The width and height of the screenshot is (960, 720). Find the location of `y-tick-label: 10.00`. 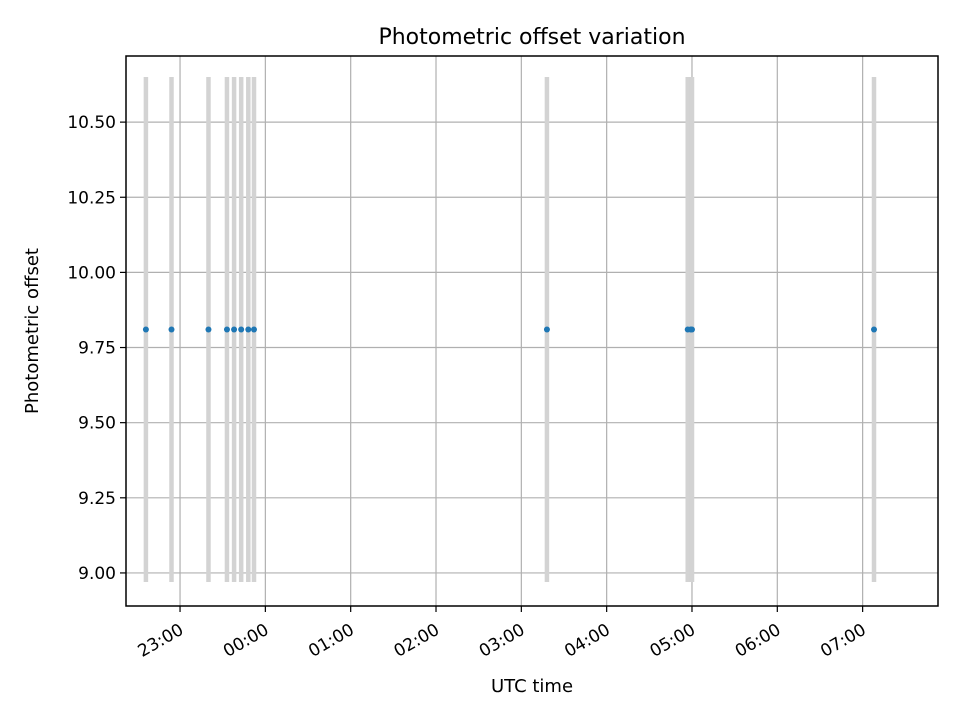

y-tick-label: 10.00 is located at coordinates (91, 273).